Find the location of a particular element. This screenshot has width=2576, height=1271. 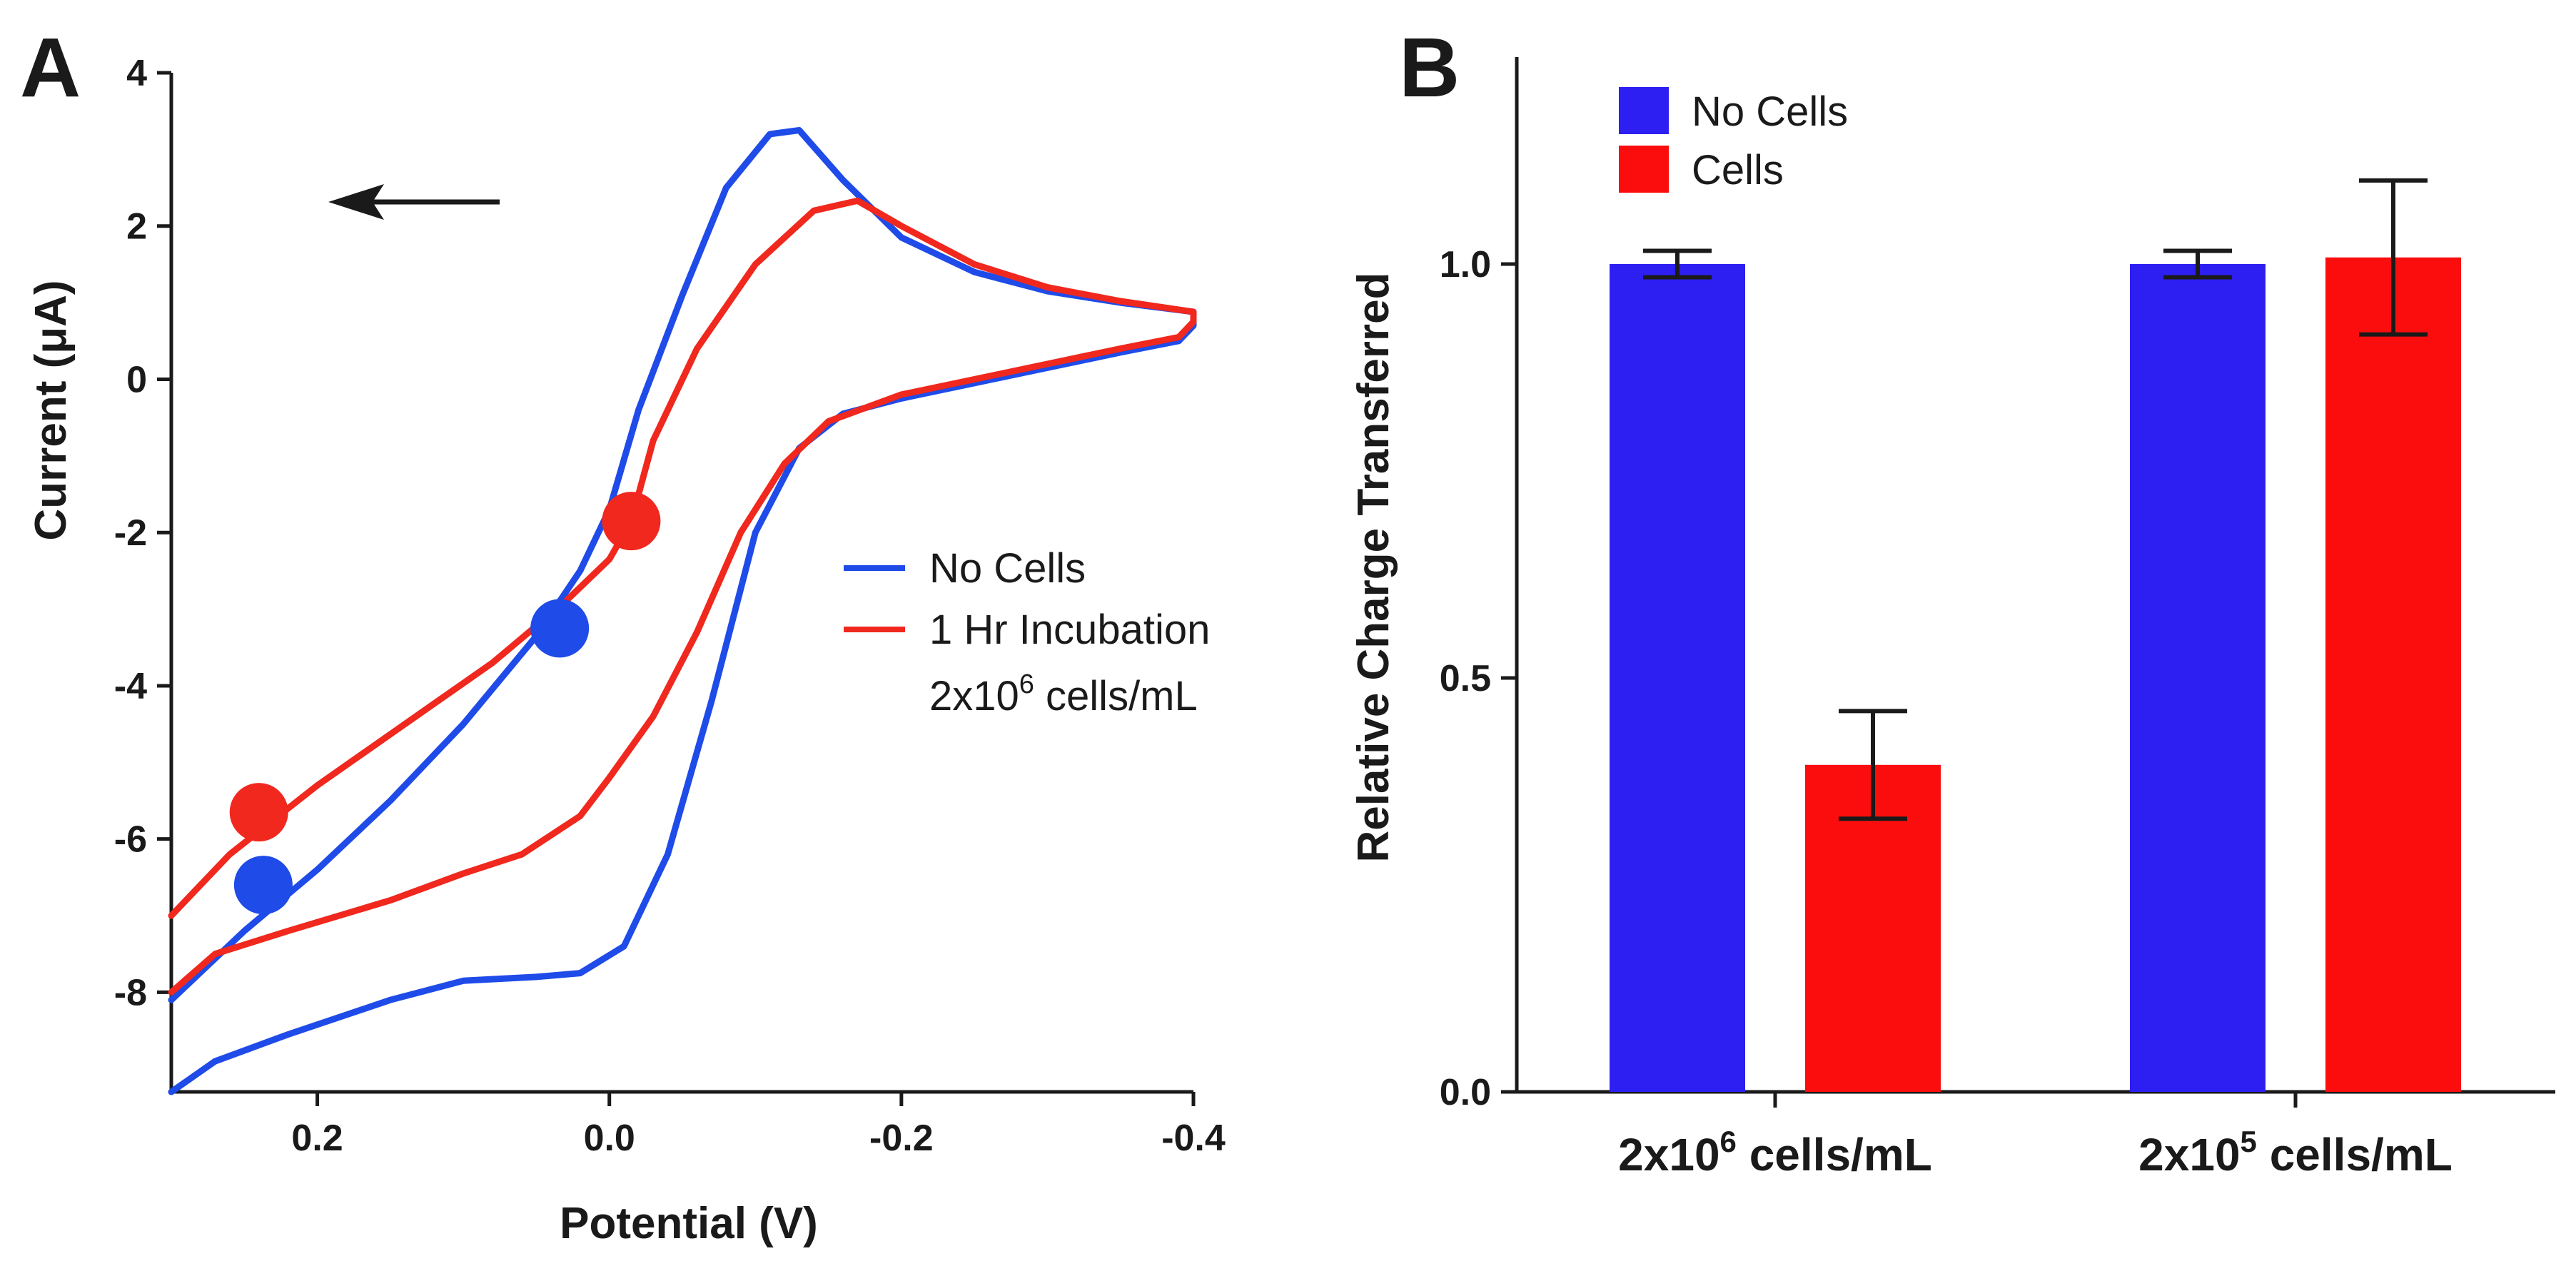

legend-label-no-cells-b: No Cells is located at coordinates (1770, 111).